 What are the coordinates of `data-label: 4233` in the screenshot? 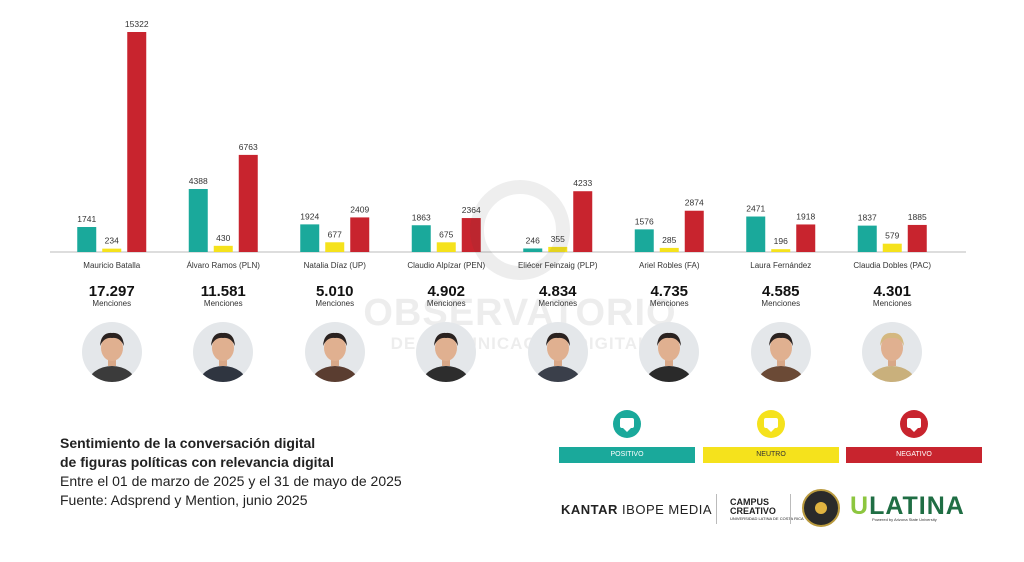 It's located at (582, 183).